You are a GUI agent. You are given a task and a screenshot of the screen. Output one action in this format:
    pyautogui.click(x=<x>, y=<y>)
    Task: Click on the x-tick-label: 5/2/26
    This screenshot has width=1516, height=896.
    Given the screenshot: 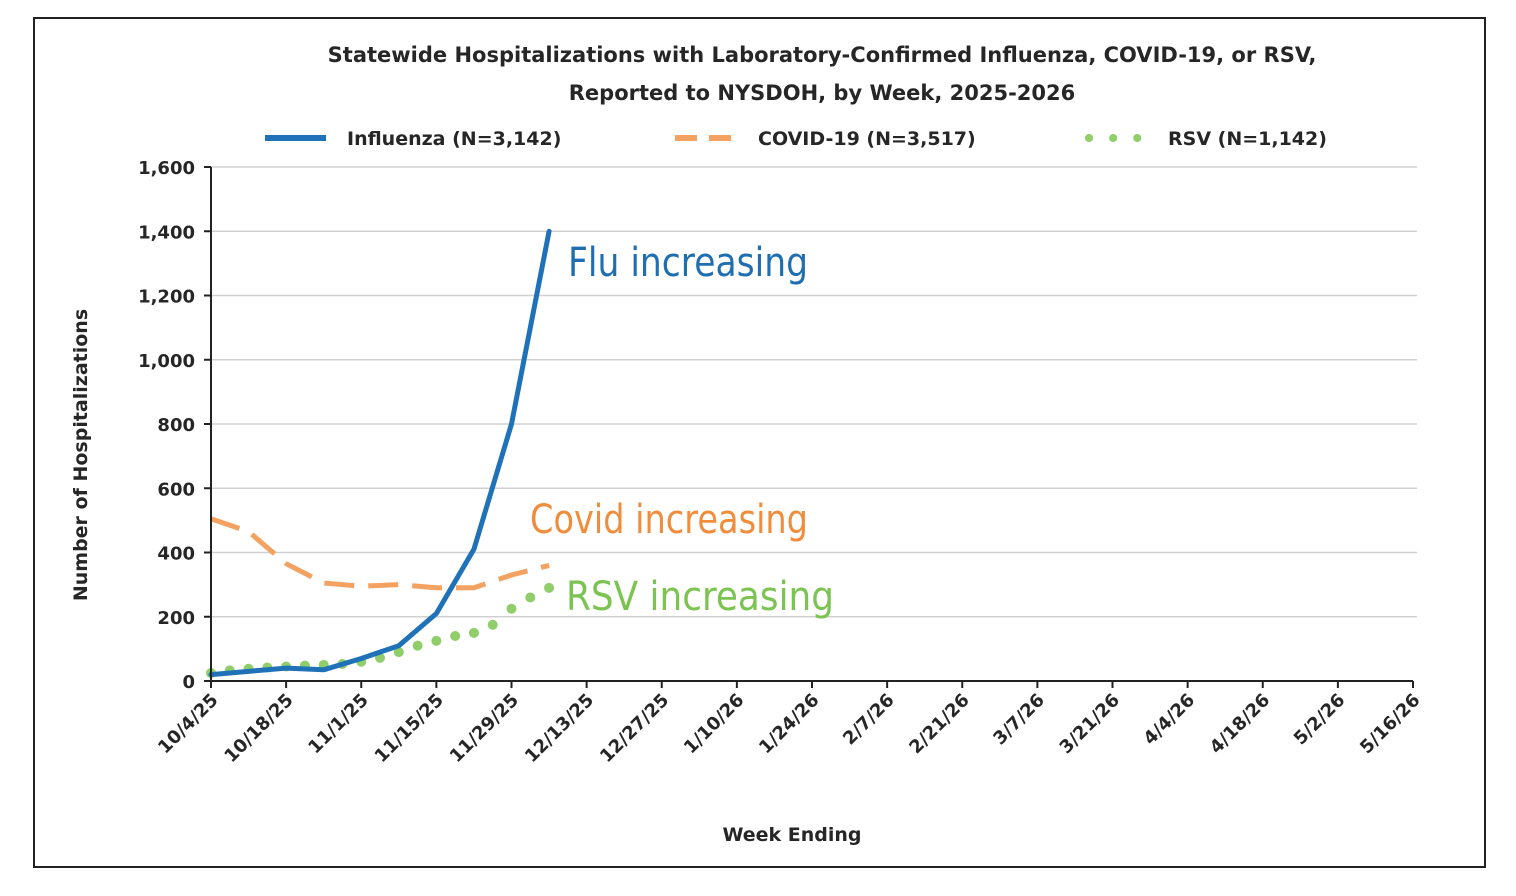 What is the action you would take?
    pyautogui.click(x=1320, y=720)
    